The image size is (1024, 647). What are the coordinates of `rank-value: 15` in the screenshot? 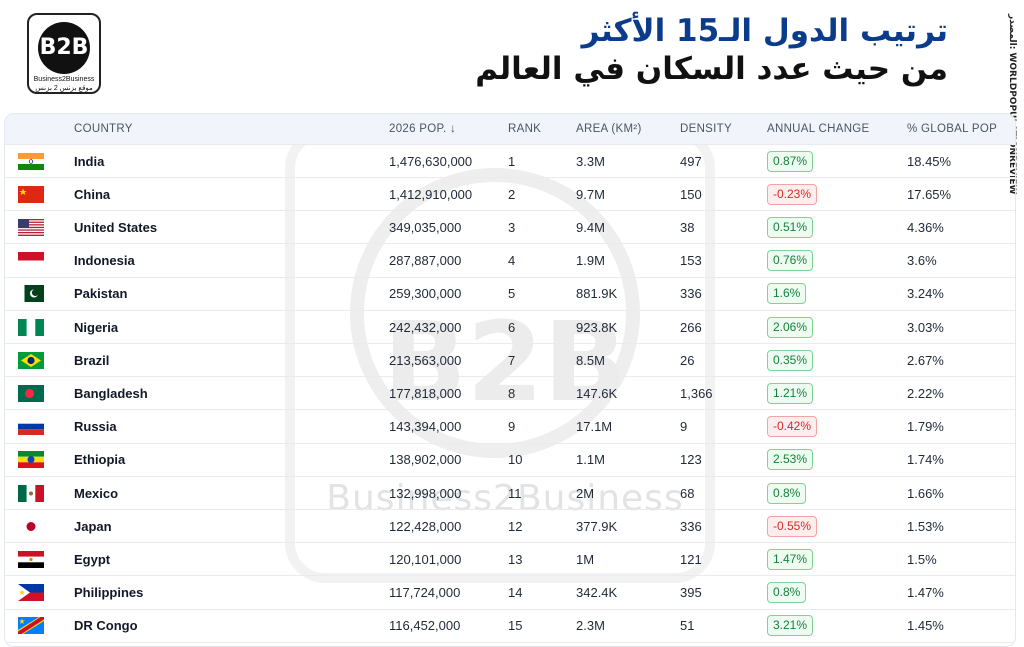 It's located at (515, 626).